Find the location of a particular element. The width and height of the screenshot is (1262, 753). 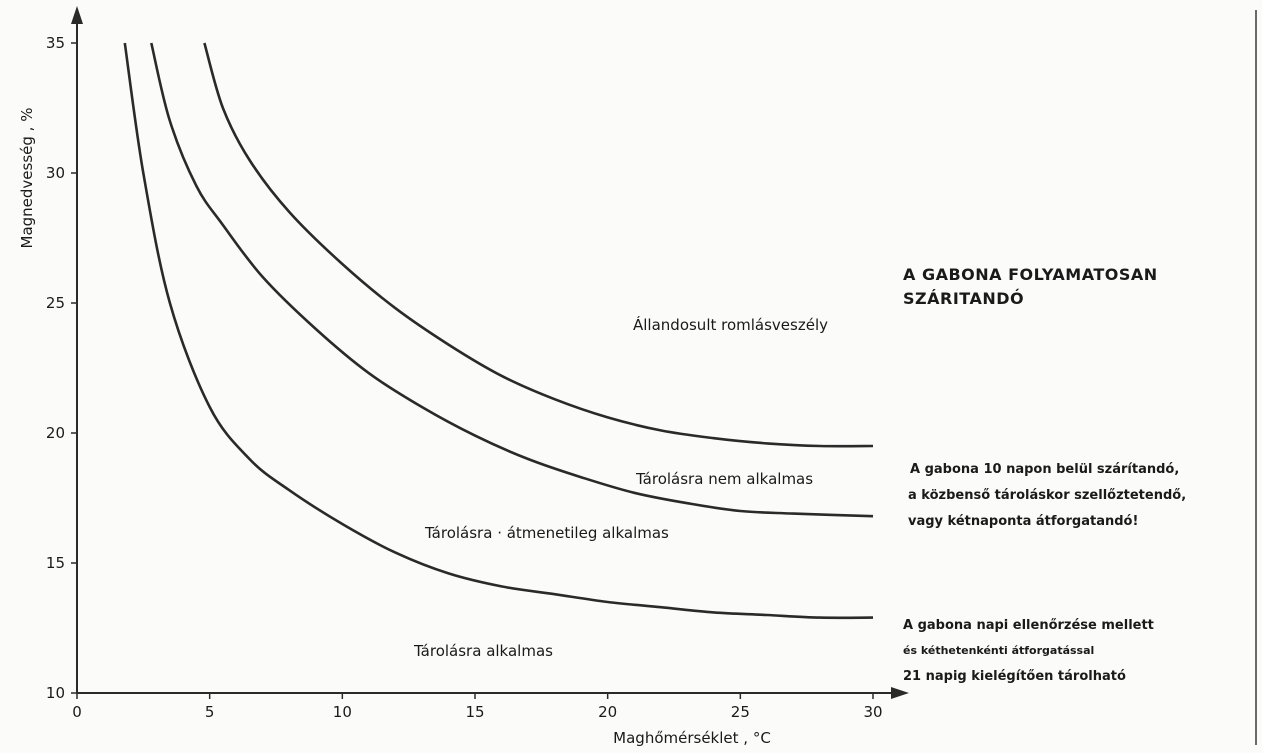

note-daily-check-line1: A gabona napi ellenőrzése mellett is located at coordinates (1028, 625).